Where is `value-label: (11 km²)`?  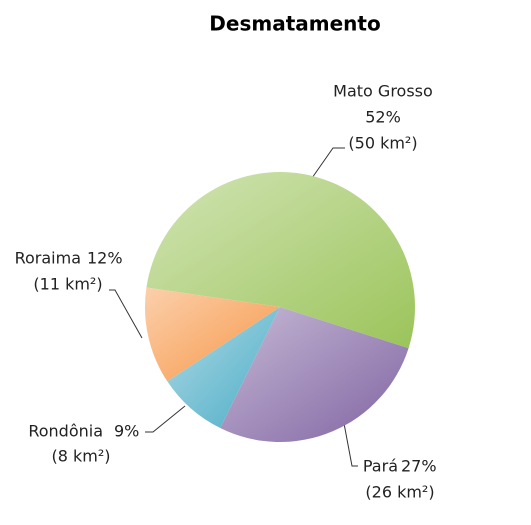
value-label: (11 km²) is located at coordinates (67, 284).